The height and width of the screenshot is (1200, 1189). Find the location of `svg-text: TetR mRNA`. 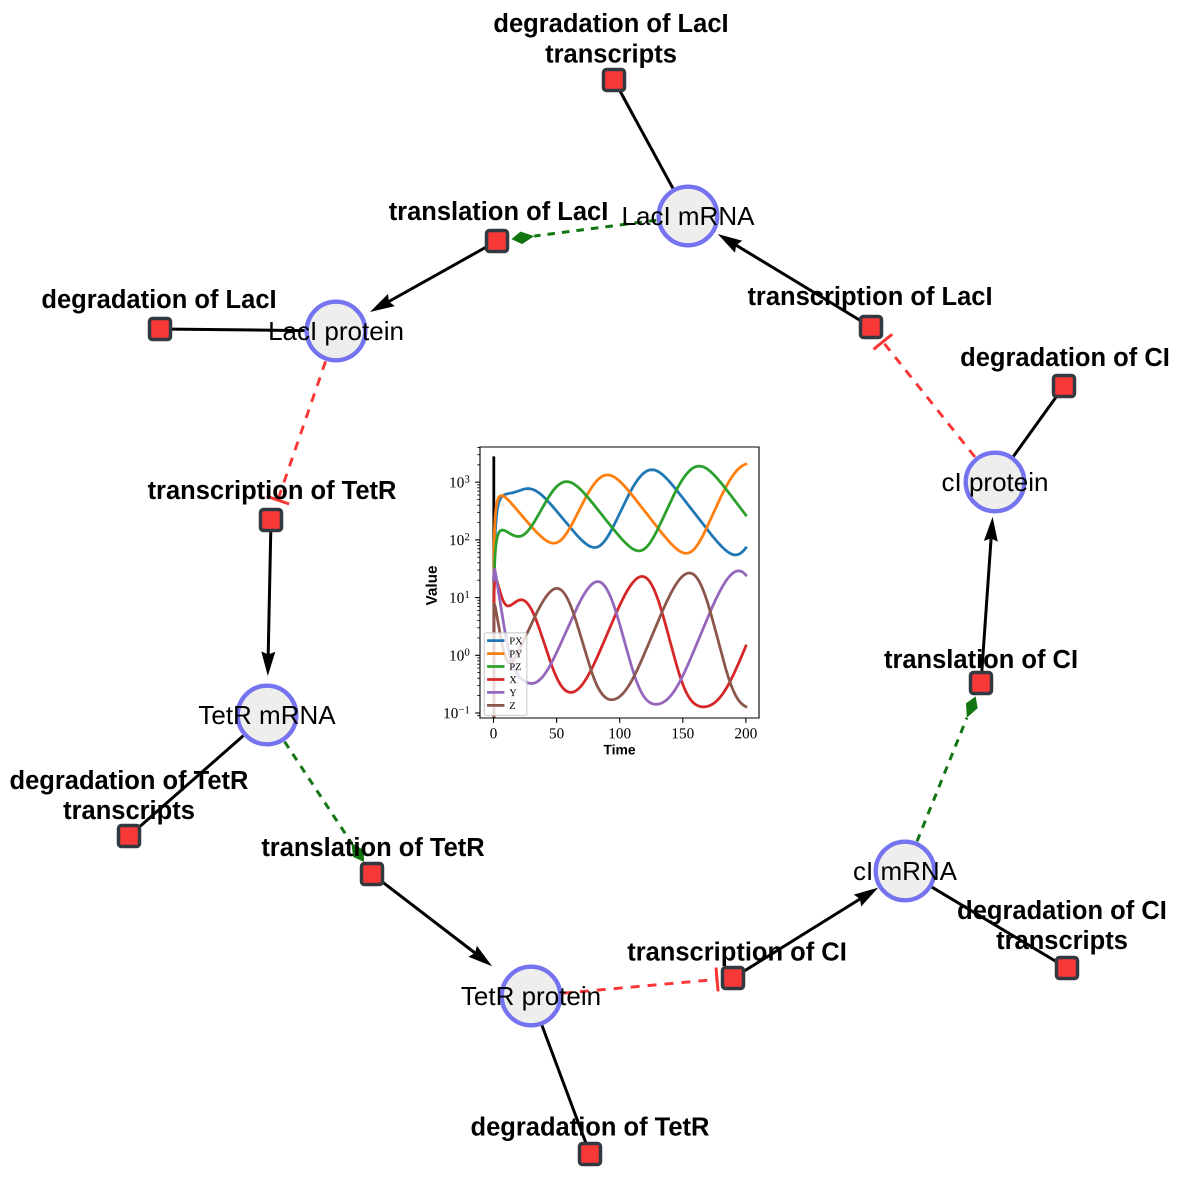

svg-text: TetR mRNA is located at coordinates (267, 715).